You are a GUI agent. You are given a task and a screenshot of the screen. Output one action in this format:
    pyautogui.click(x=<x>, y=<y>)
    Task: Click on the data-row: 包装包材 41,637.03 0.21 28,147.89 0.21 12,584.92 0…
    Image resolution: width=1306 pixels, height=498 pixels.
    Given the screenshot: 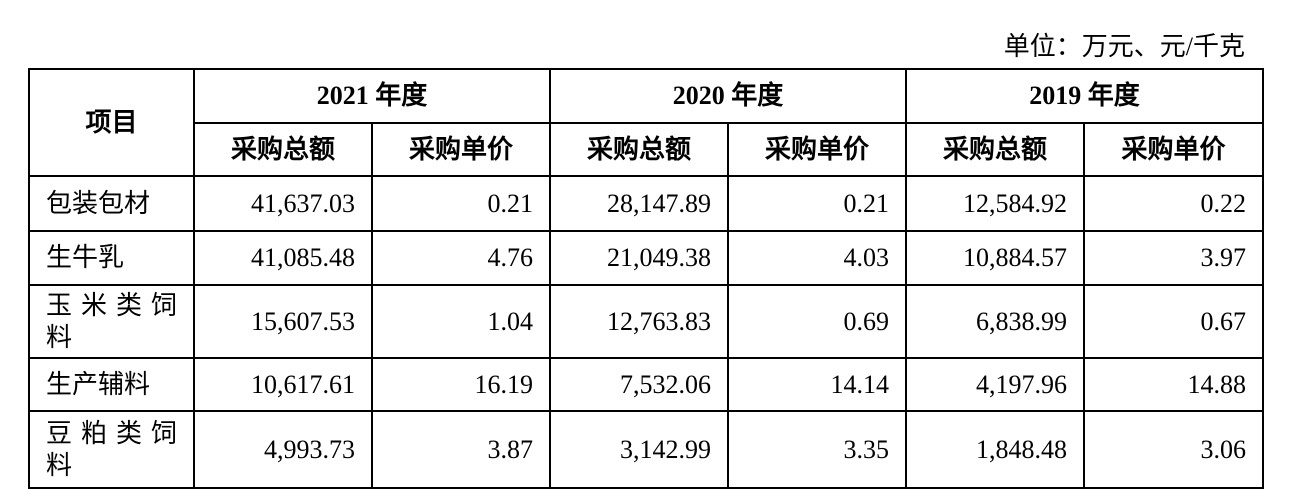 What is the action you would take?
    pyautogui.click(x=646, y=203)
    